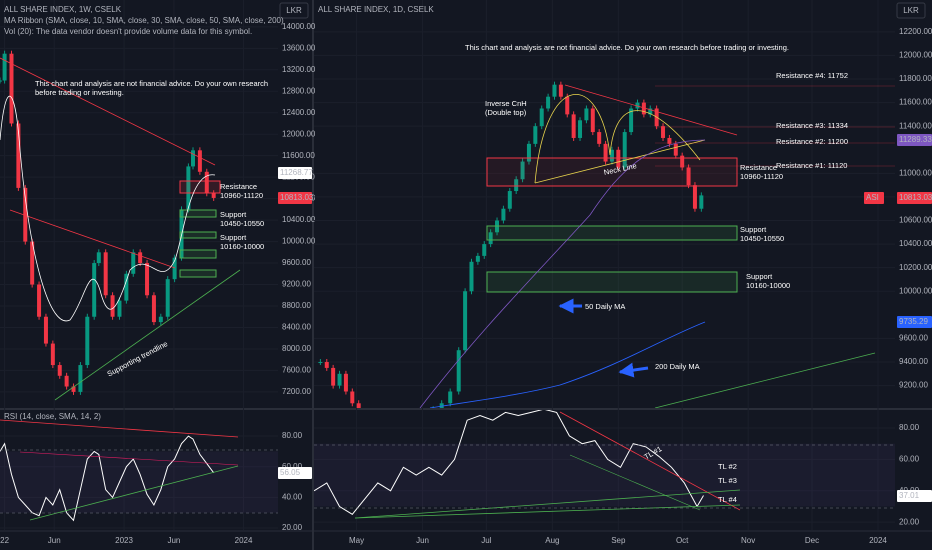 This screenshot has height=550, width=932. Describe the element at coordinates (915, 102) in the screenshot. I see `y-tick-label: 11600.00` at that location.